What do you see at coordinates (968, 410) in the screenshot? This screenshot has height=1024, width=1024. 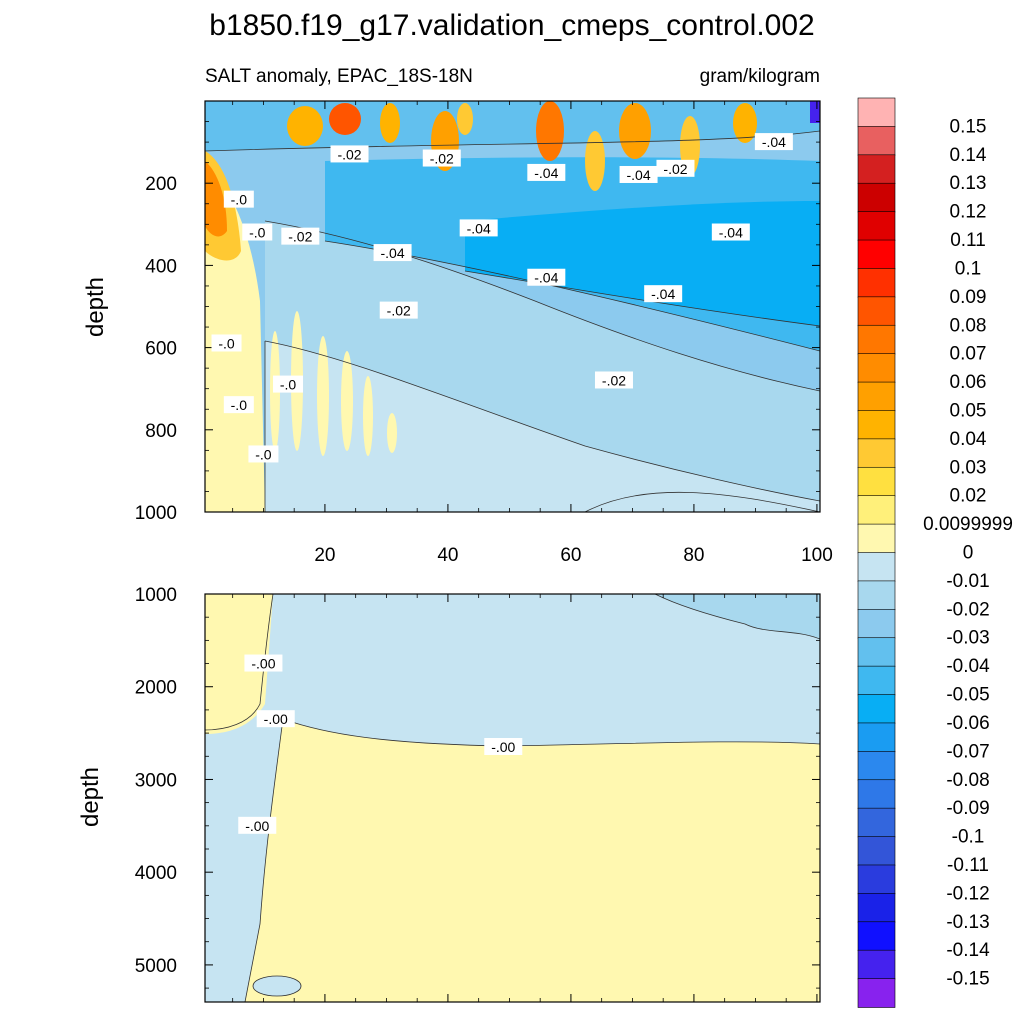 I see `colorbar-label: 0.05` at bounding box center [968, 410].